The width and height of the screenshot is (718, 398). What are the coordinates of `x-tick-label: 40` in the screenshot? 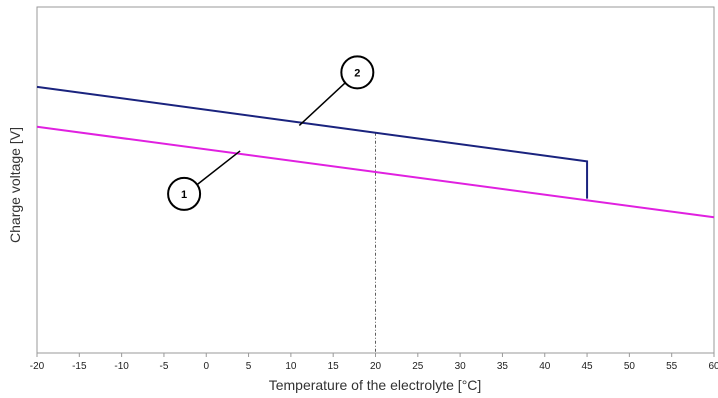 It's located at (545, 366).